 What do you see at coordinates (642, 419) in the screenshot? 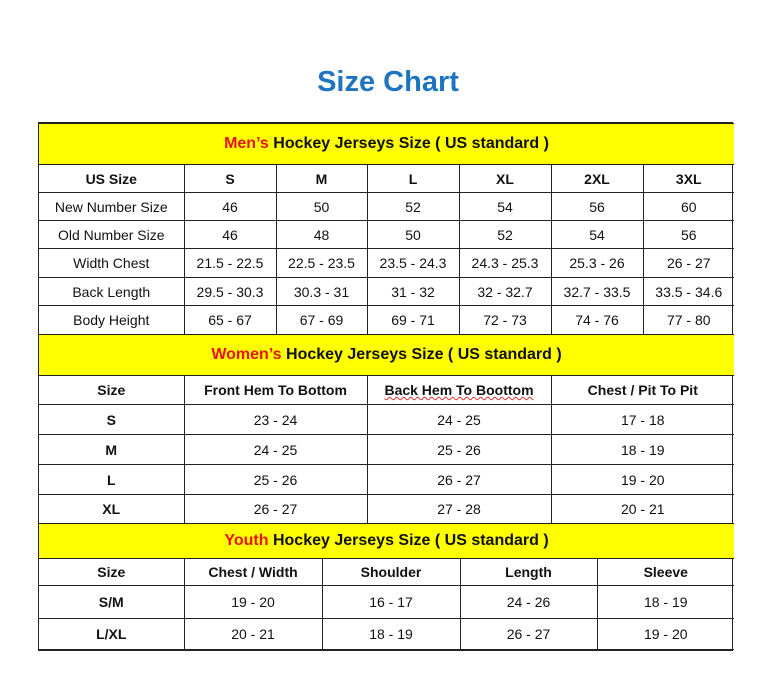
I see `table-cell: 17 - 18` at bounding box center [642, 419].